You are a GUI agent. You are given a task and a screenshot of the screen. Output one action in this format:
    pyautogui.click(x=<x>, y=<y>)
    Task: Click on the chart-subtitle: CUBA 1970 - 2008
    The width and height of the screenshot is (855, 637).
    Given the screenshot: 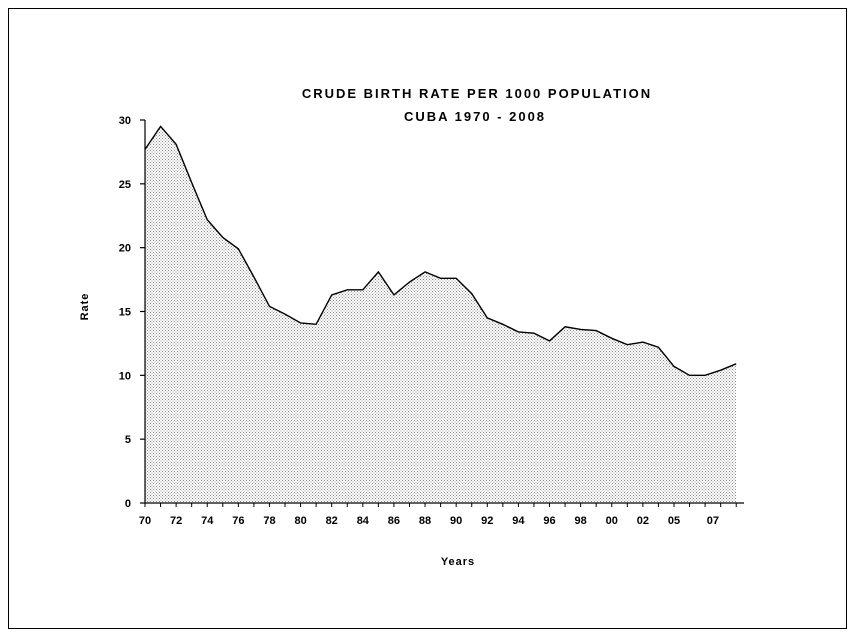 What is the action you would take?
    pyautogui.click(x=475, y=116)
    